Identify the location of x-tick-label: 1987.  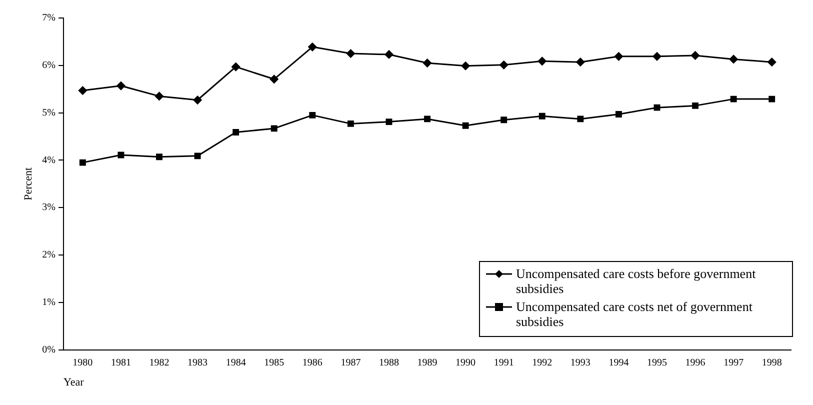
(350, 362).